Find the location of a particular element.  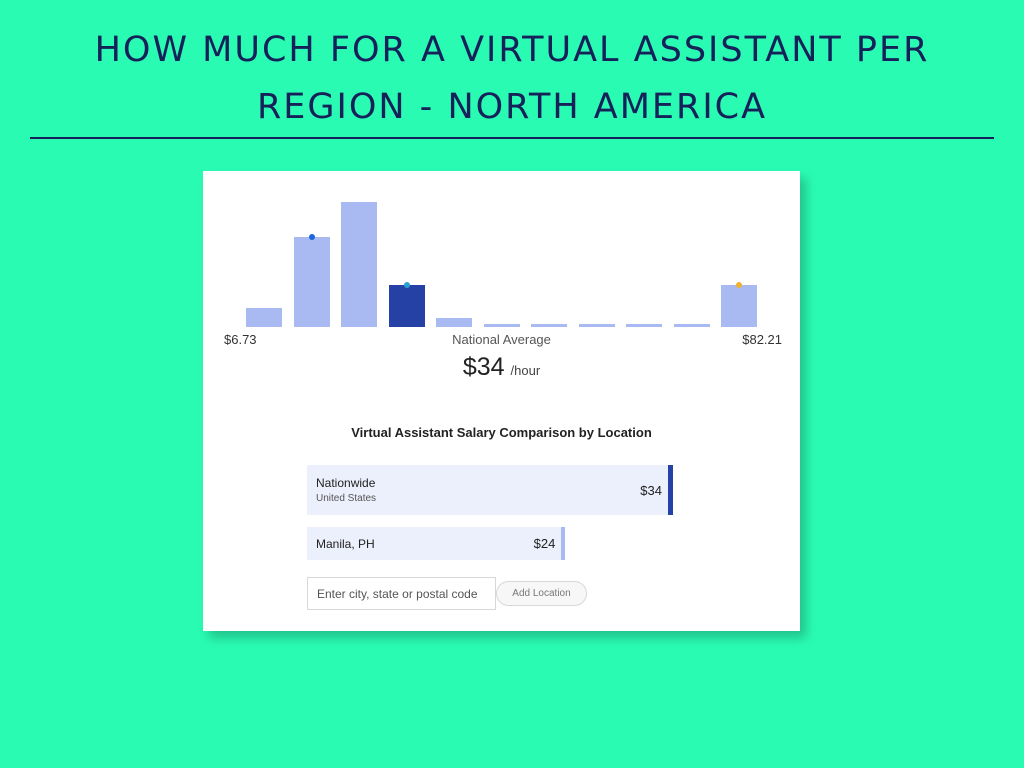

range-min-label: $6.73 is located at coordinates (240, 339).